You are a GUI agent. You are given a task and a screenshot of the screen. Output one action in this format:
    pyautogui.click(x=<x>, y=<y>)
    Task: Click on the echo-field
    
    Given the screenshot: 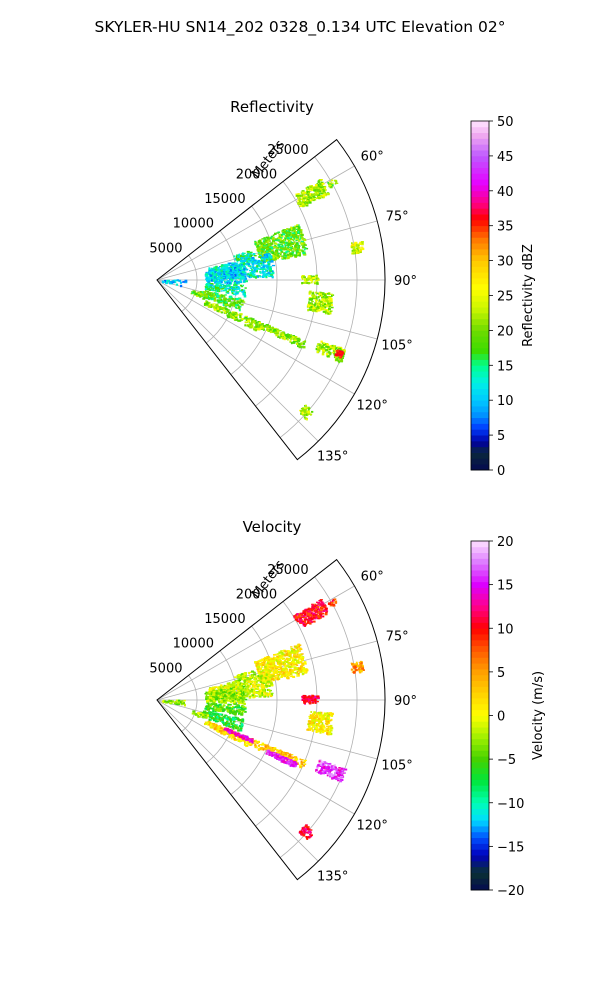 What is the action you would take?
    pyautogui.click(x=263, y=719)
    